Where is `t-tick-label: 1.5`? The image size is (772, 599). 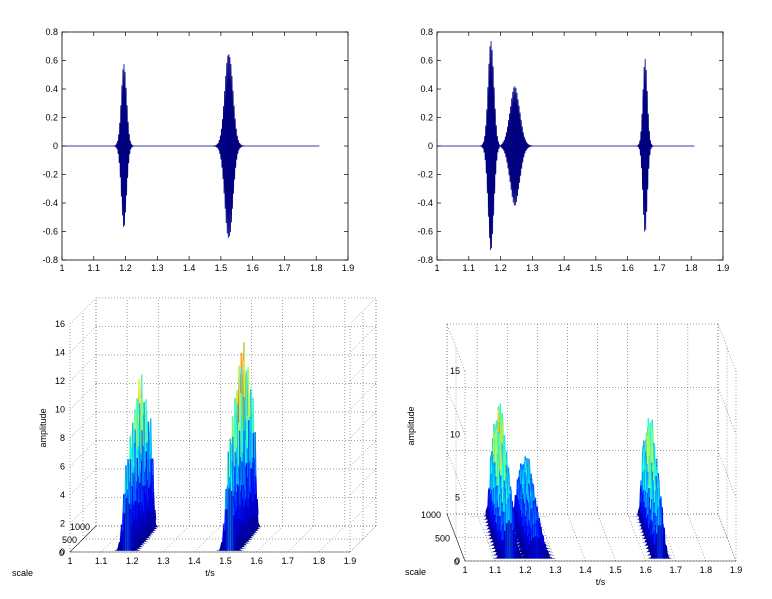 t-tick-label: 1.5 is located at coordinates (615, 570).